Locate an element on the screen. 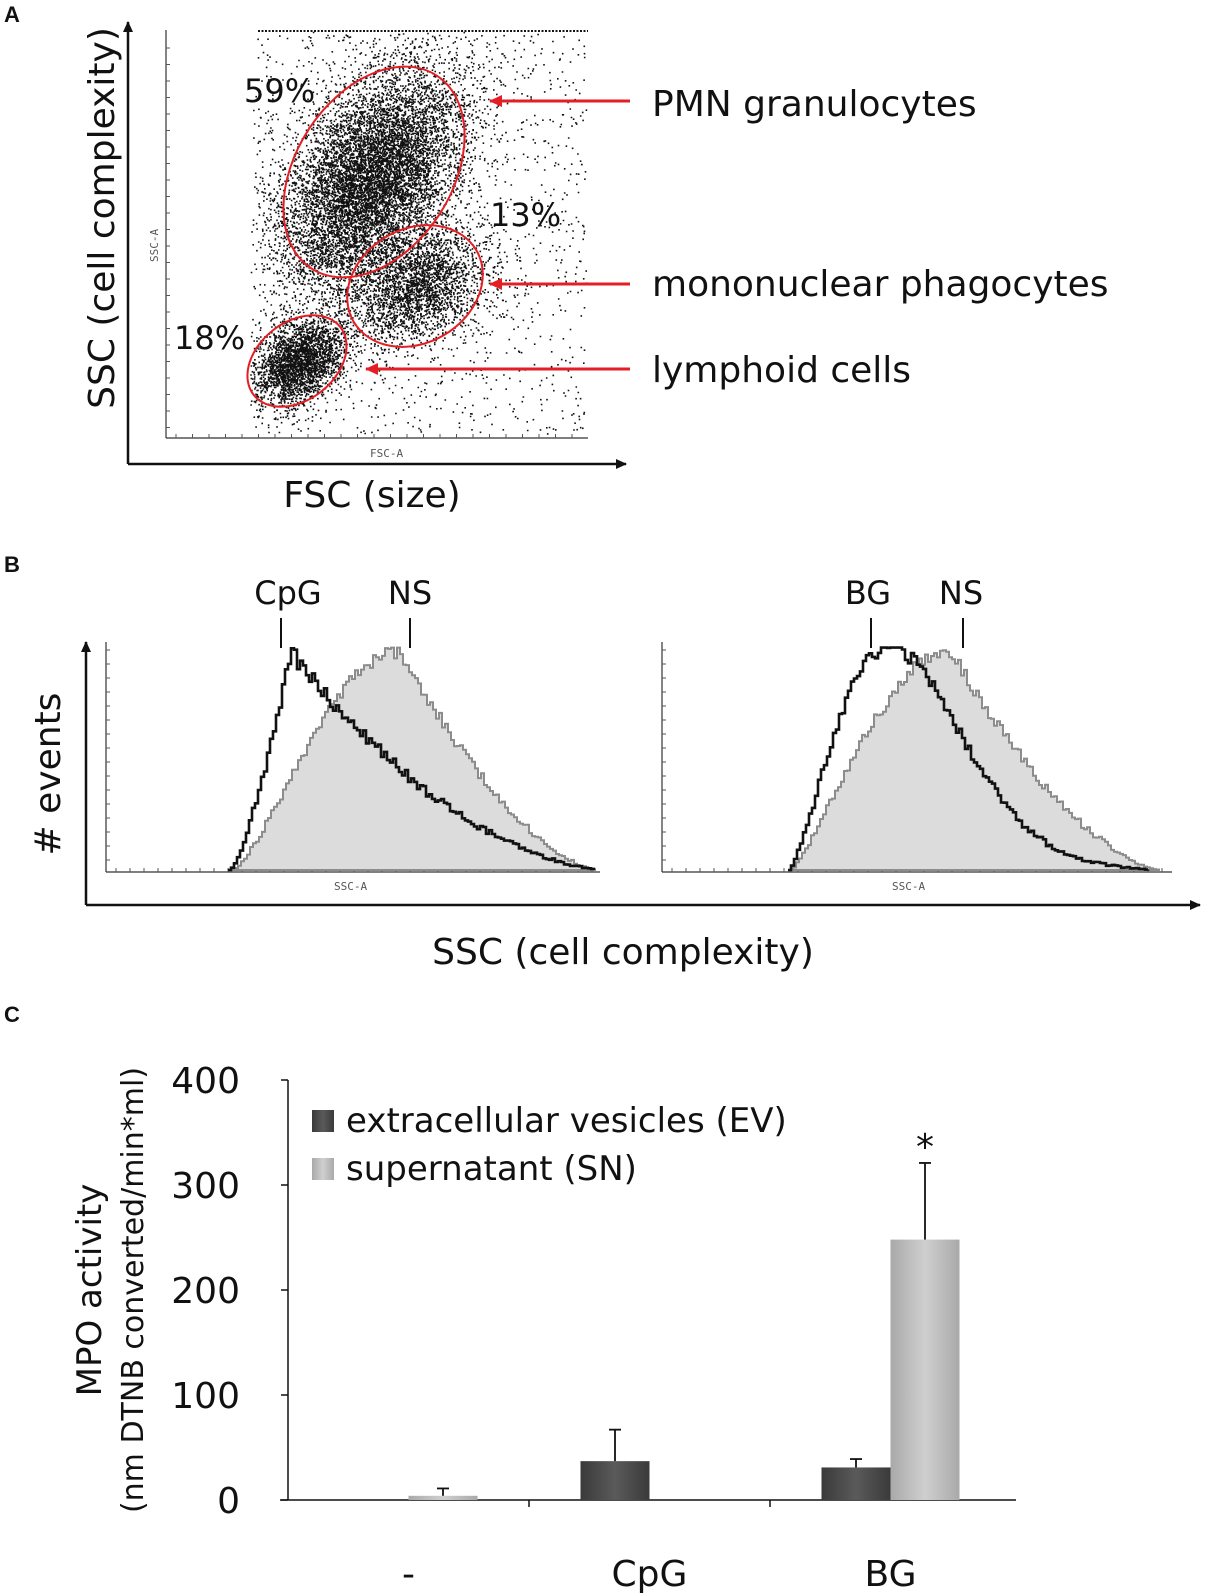 This screenshot has height=1593, width=1214. histogram-cpg-vs-ns: CpG NS SSC-A is located at coordinates (352, 733).